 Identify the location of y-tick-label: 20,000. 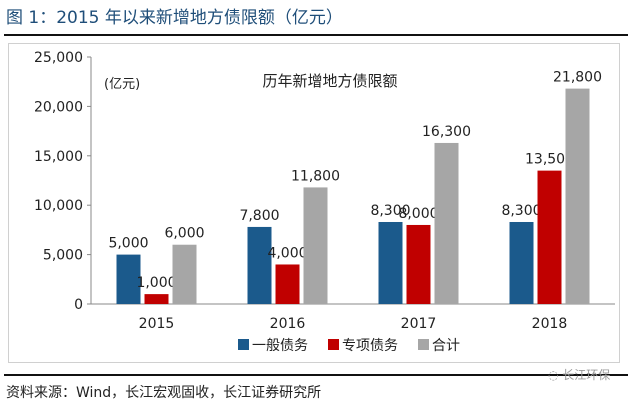
(58, 107).